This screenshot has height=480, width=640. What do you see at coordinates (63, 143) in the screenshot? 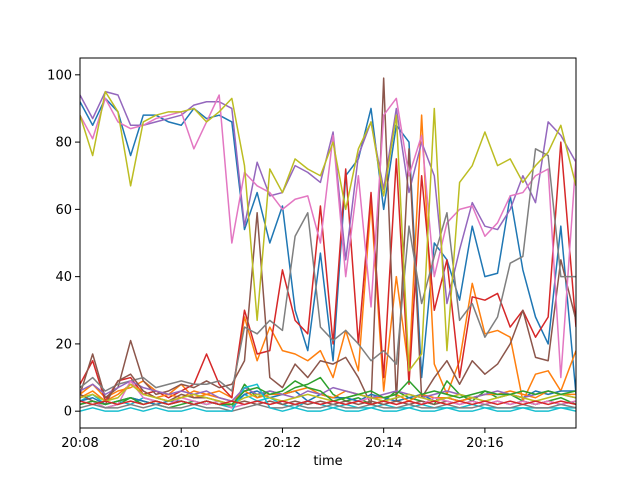
I see `y-tick-label: 80` at bounding box center [63, 143].